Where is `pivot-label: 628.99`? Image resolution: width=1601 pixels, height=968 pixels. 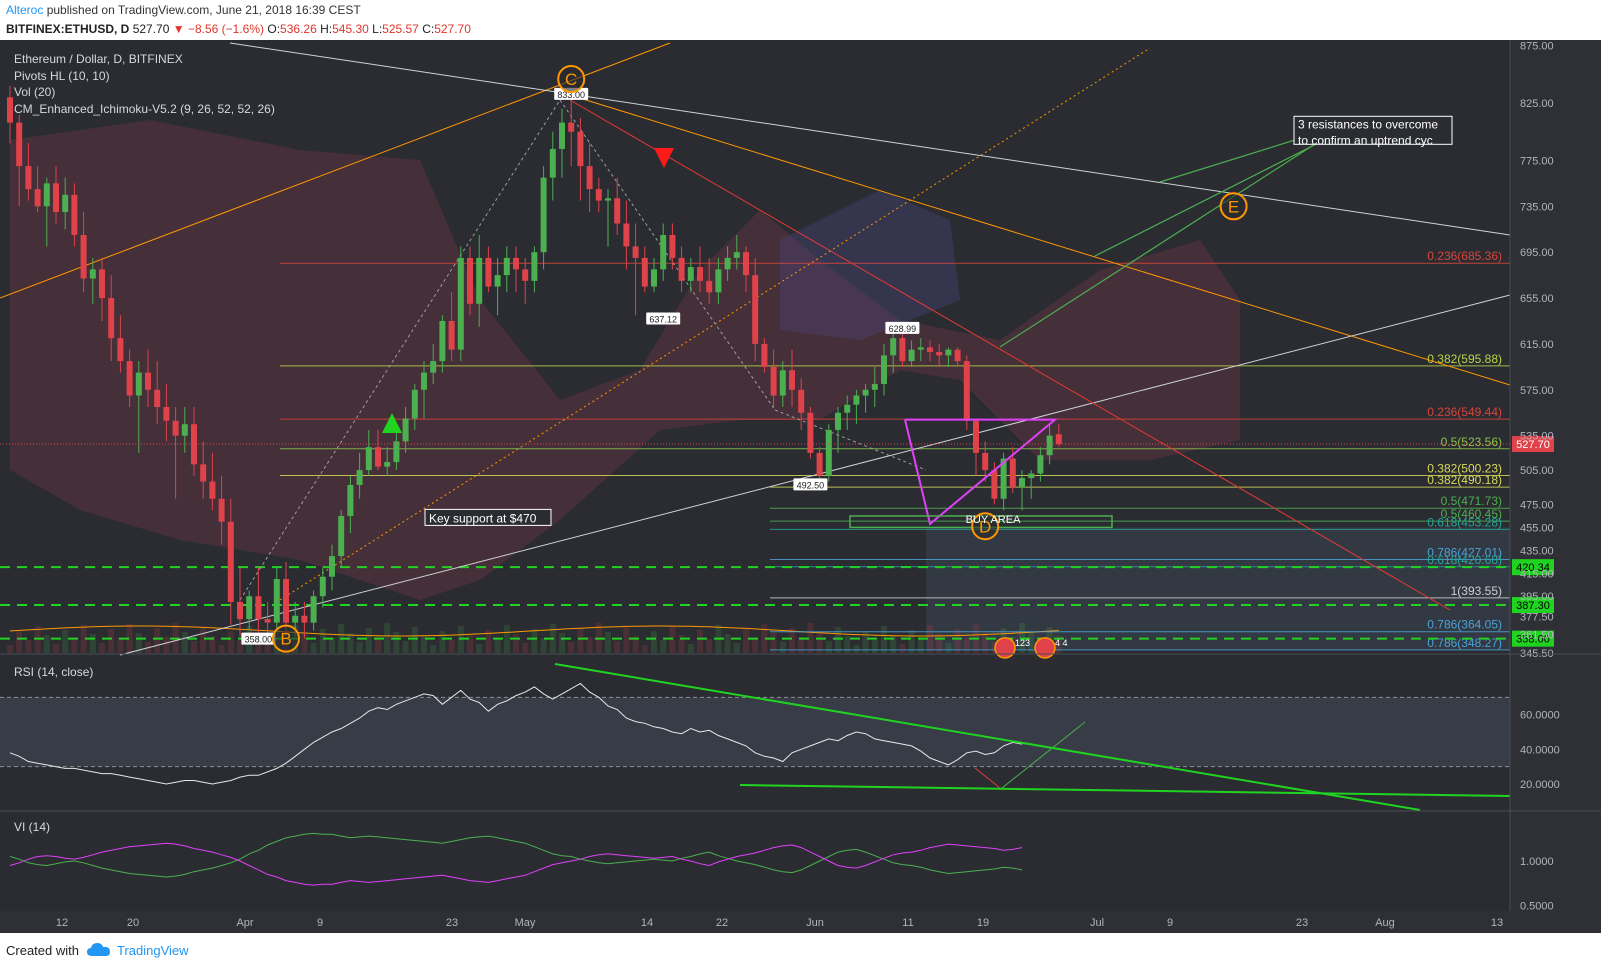 pivot-label: 628.99 is located at coordinates (903, 329).